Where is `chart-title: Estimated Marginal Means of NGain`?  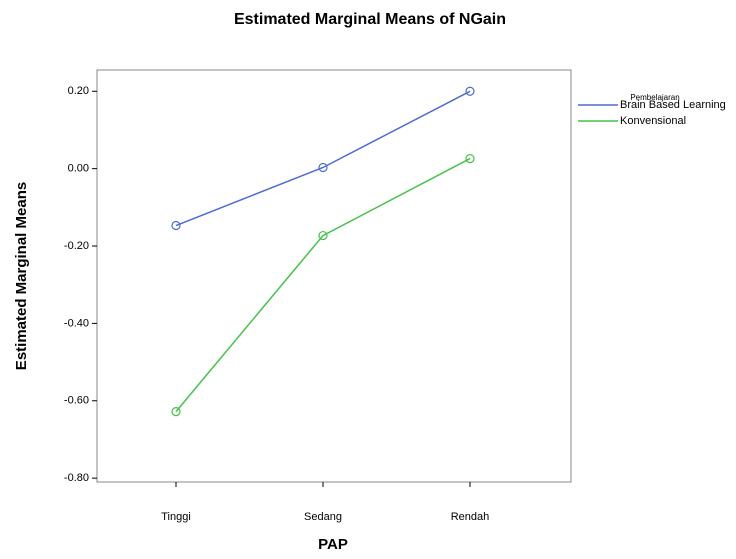
chart-title: Estimated Marginal Means of NGain is located at coordinates (370, 19).